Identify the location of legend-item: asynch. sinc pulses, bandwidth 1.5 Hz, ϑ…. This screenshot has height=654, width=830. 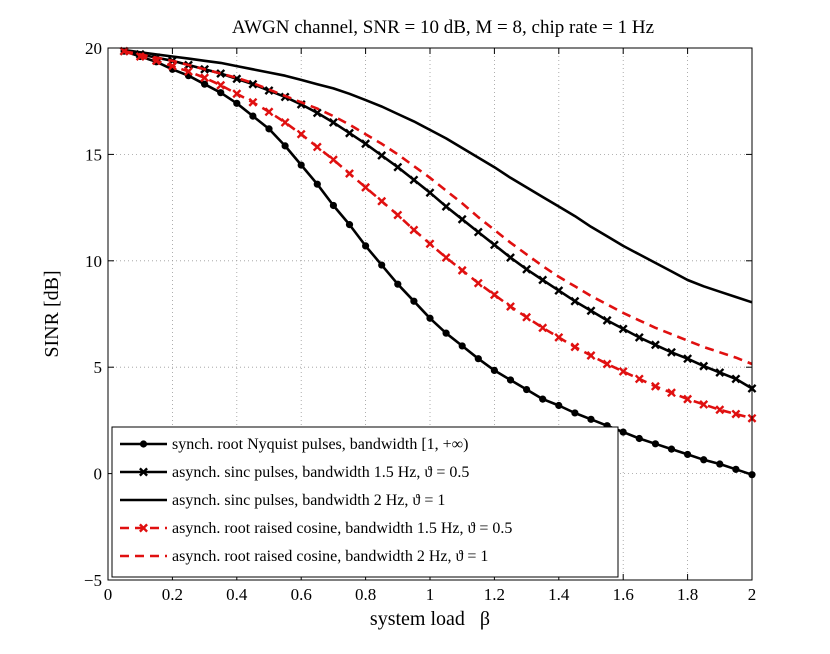
(294, 472).